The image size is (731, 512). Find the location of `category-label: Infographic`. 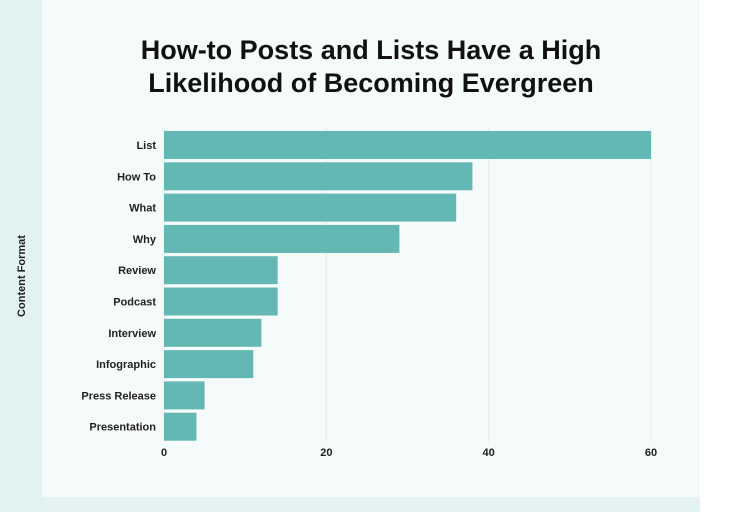

category-label: Infographic is located at coordinates (126, 365).